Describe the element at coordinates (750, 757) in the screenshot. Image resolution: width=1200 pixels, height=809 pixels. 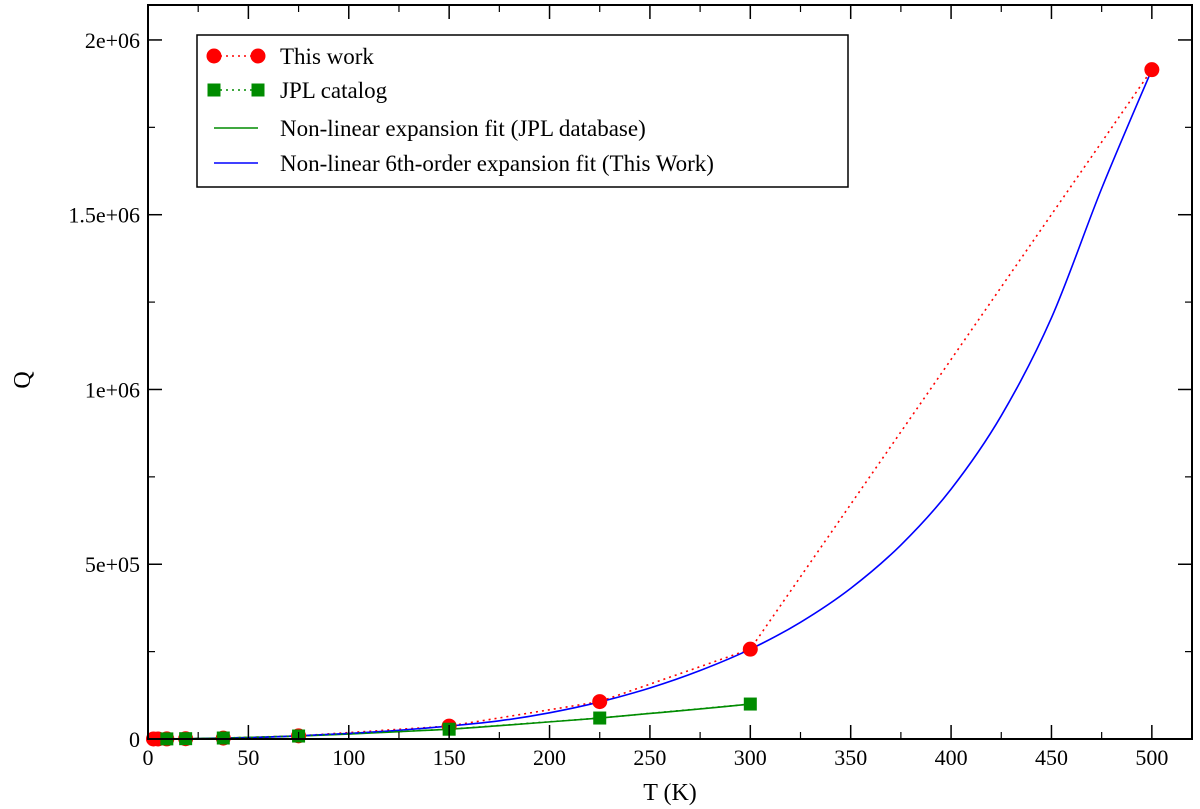
I see `x-tick-label: 300` at that location.